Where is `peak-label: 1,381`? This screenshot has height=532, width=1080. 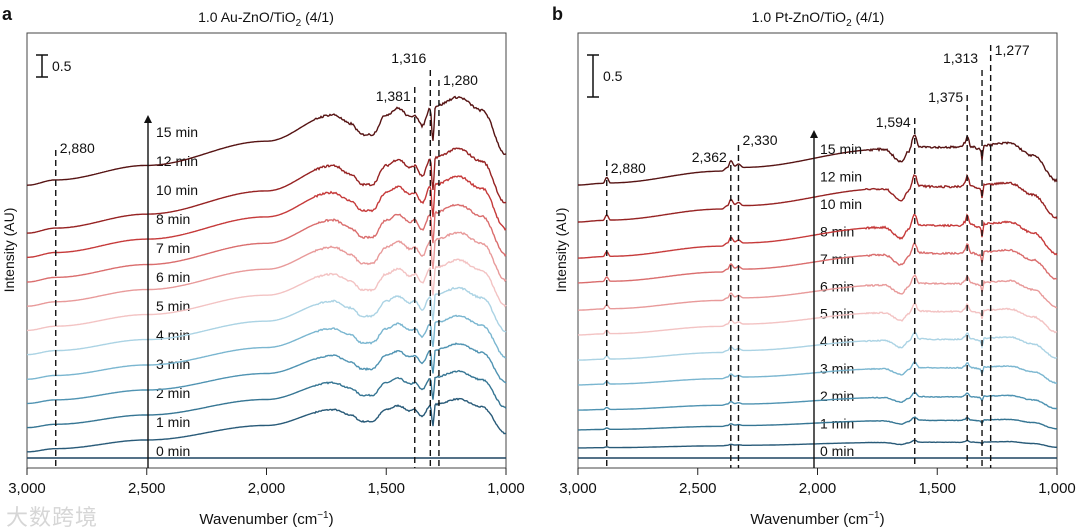 peak-label: 1,381 is located at coordinates (393, 96).